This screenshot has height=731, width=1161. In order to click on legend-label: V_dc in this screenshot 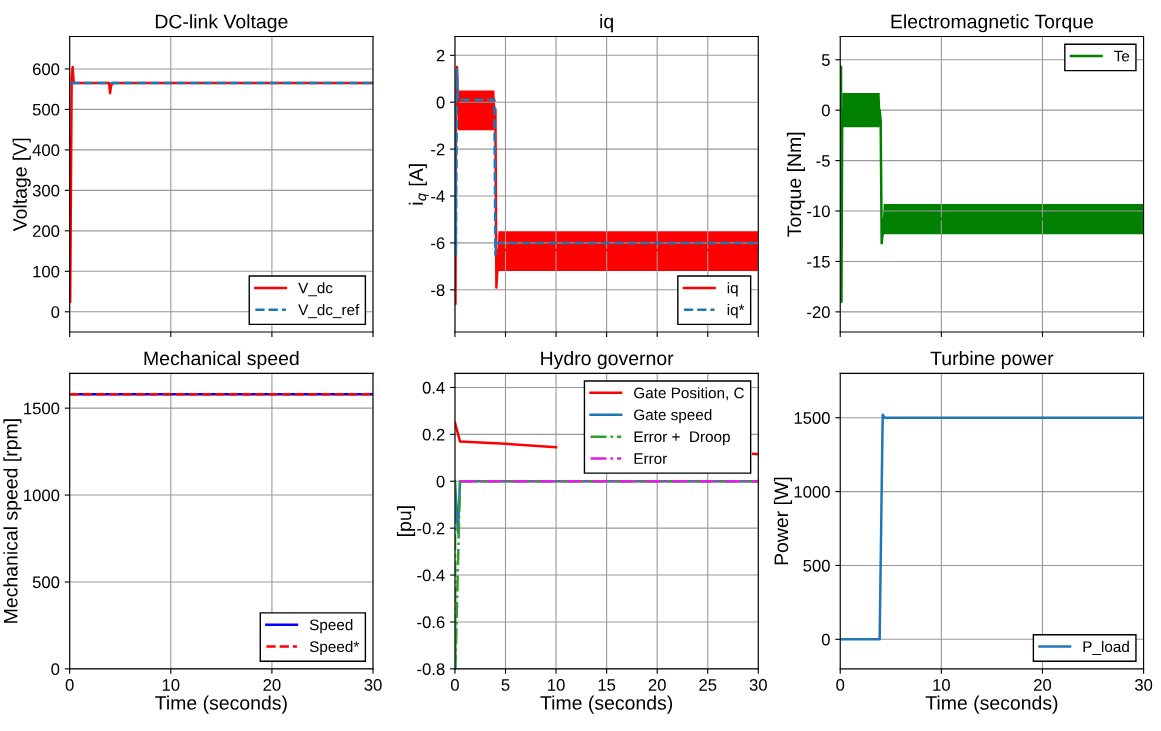, I will do `click(315, 289)`.